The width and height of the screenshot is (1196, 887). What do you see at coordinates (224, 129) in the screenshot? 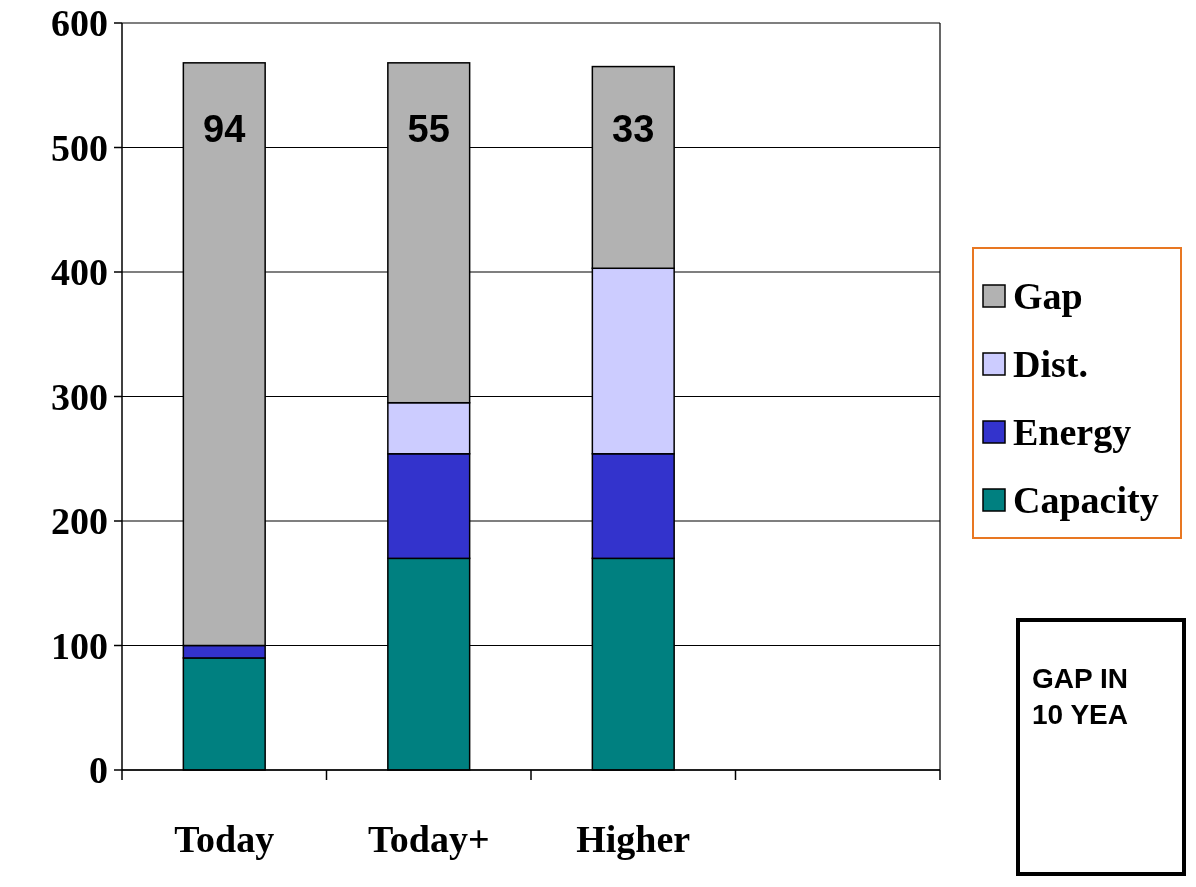
I see `annotation: 94` at bounding box center [224, 129].